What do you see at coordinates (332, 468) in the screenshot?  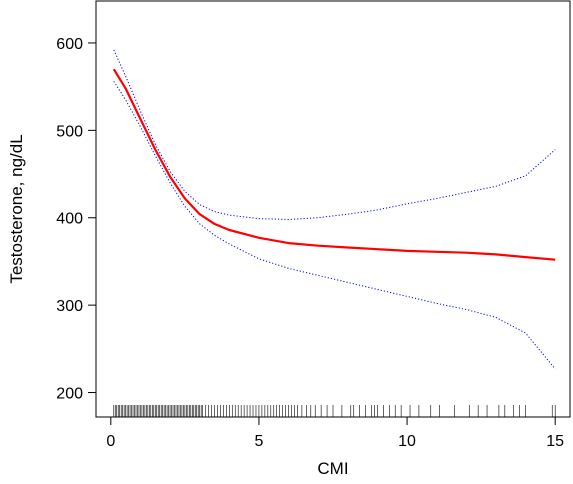 I see `x-axis-title: CMI` at bounding box center [332, 468].